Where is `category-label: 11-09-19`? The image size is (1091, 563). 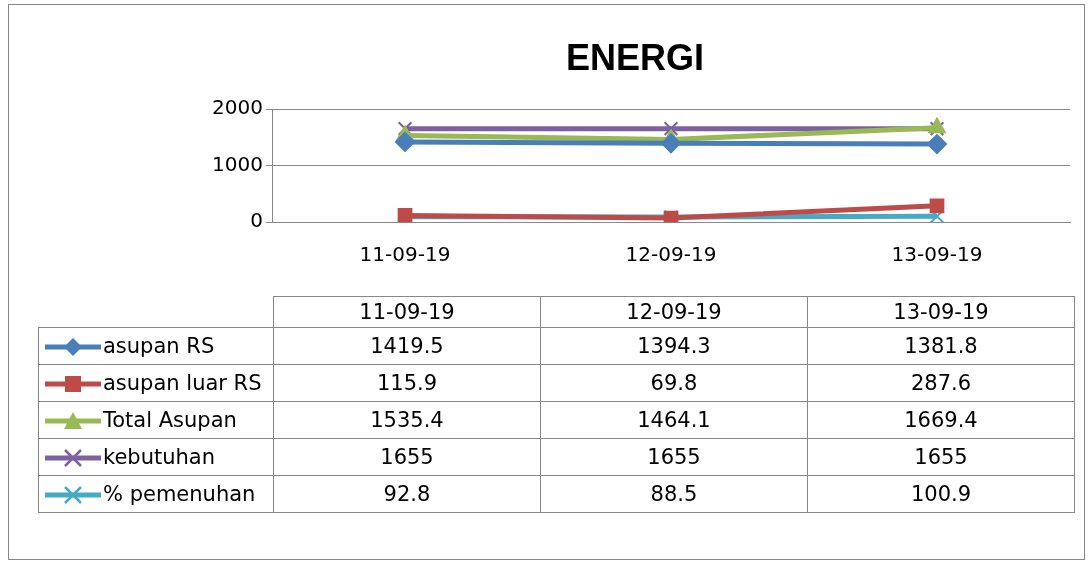 category-label: 11-09-19 is located at coordinates (407, 312).